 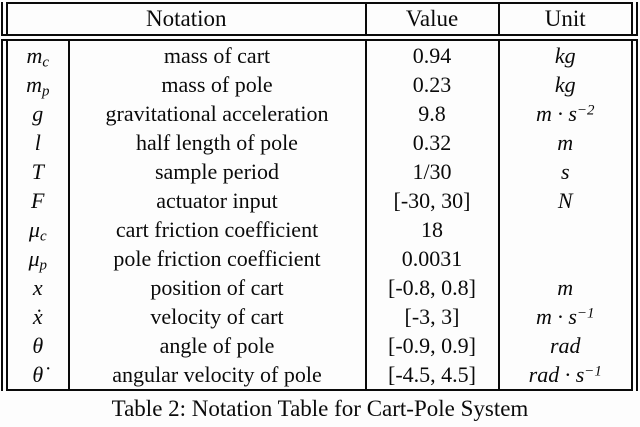 What do you see at coordinates (319, 200) in the screenshot?
I see `table-row: F actuator input [-30, 30] N` at bounding box center [319, 200].